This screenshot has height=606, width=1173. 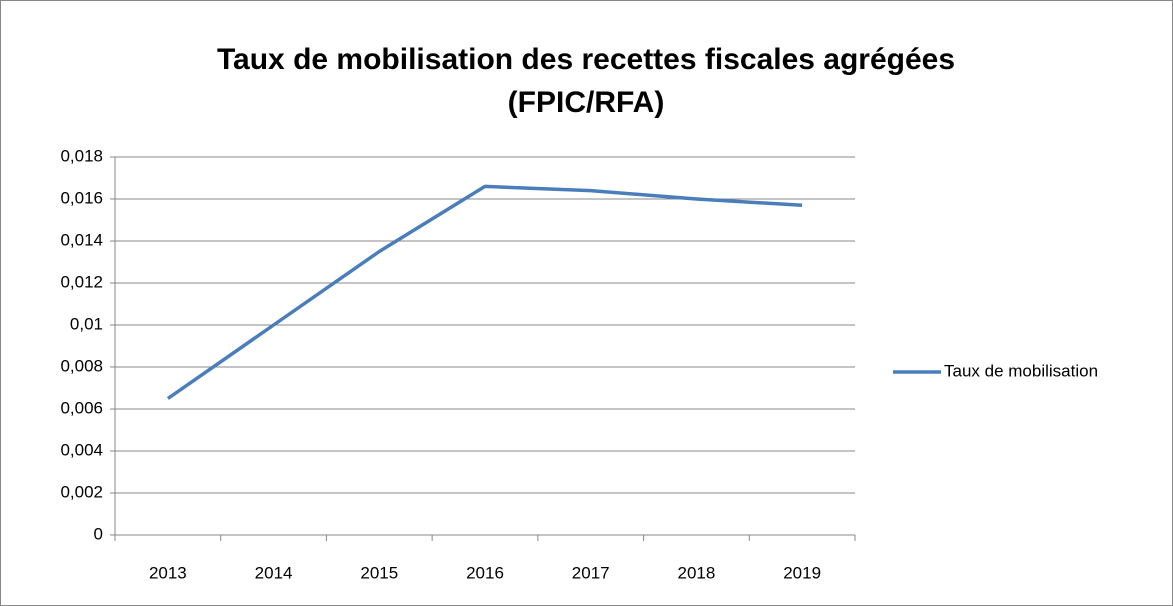 What do you see at coordinates (379, 572) in the screenshot?
I see `x-tick-label: 2015` at bounding box center [379, 572].